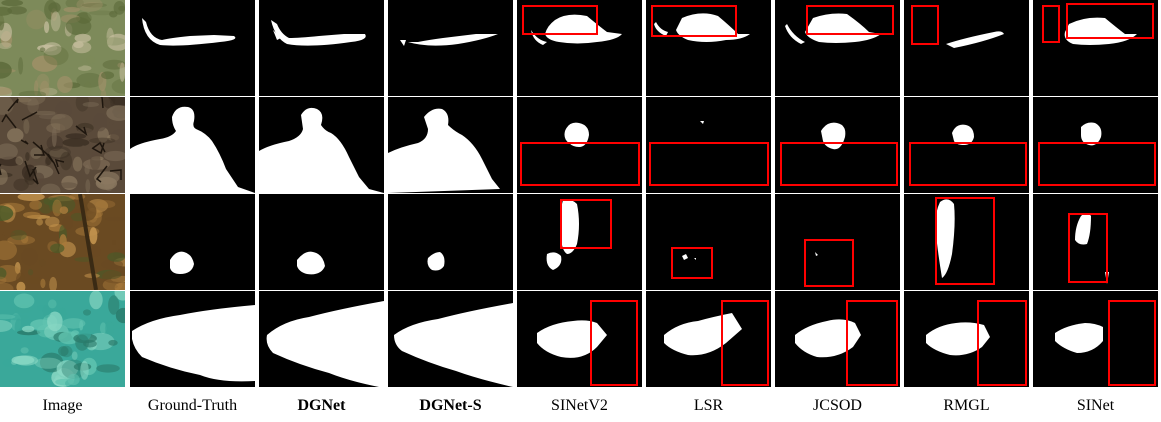  I want to click on column-label-rmgl: RMGL, so click(966, 405).